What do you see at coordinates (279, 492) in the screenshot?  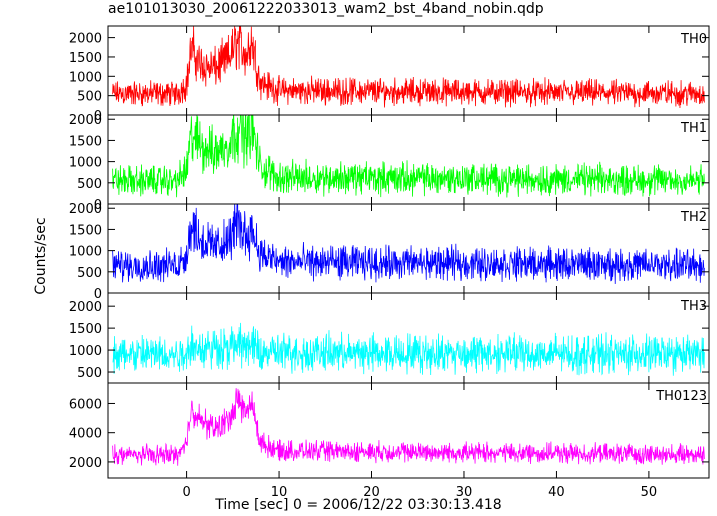 I see `x-tick-label: 10` at bounding box center [279, 492].